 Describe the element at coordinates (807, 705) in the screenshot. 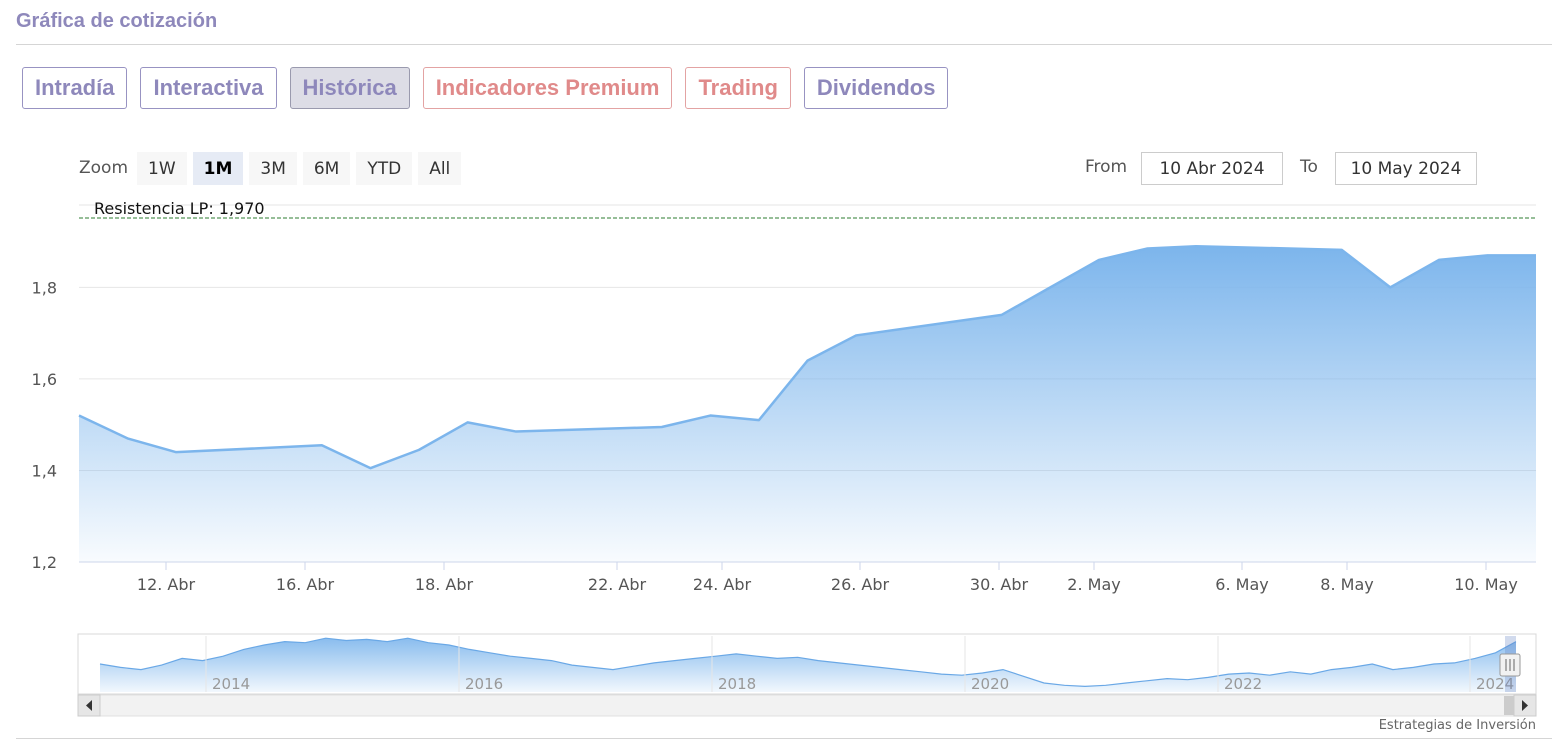

I see `scrollbar-track` at that location.